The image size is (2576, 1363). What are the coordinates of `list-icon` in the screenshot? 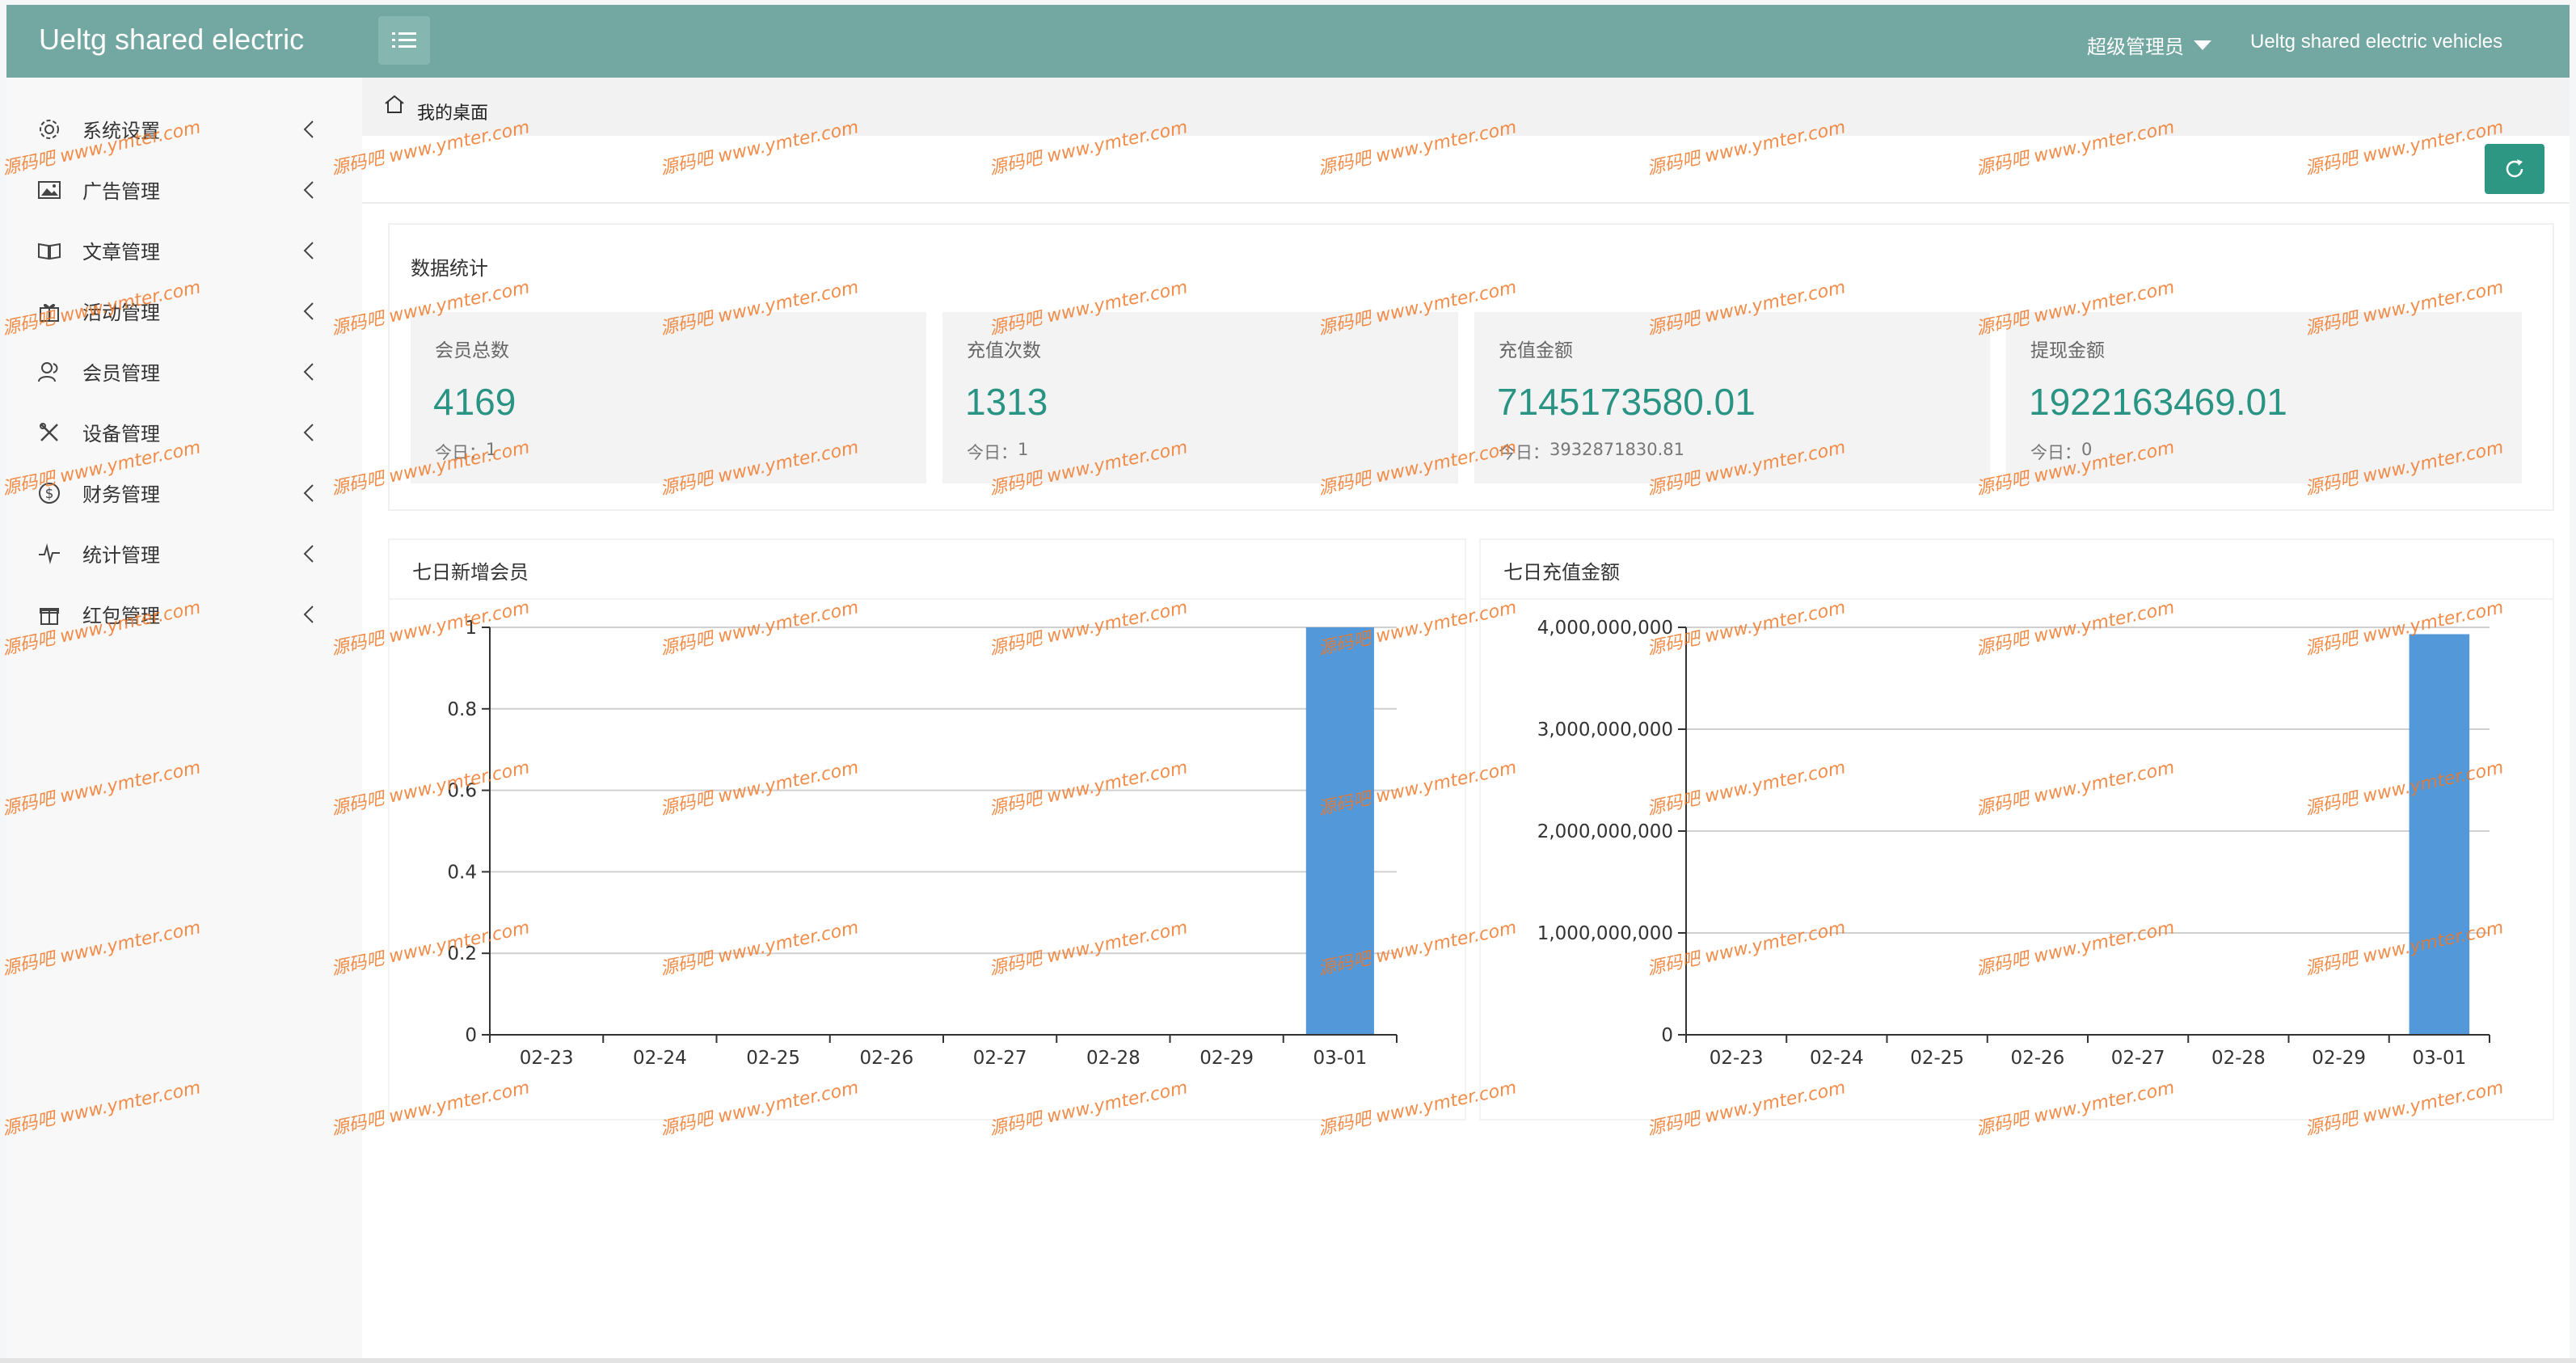 It's located at (404, 40).